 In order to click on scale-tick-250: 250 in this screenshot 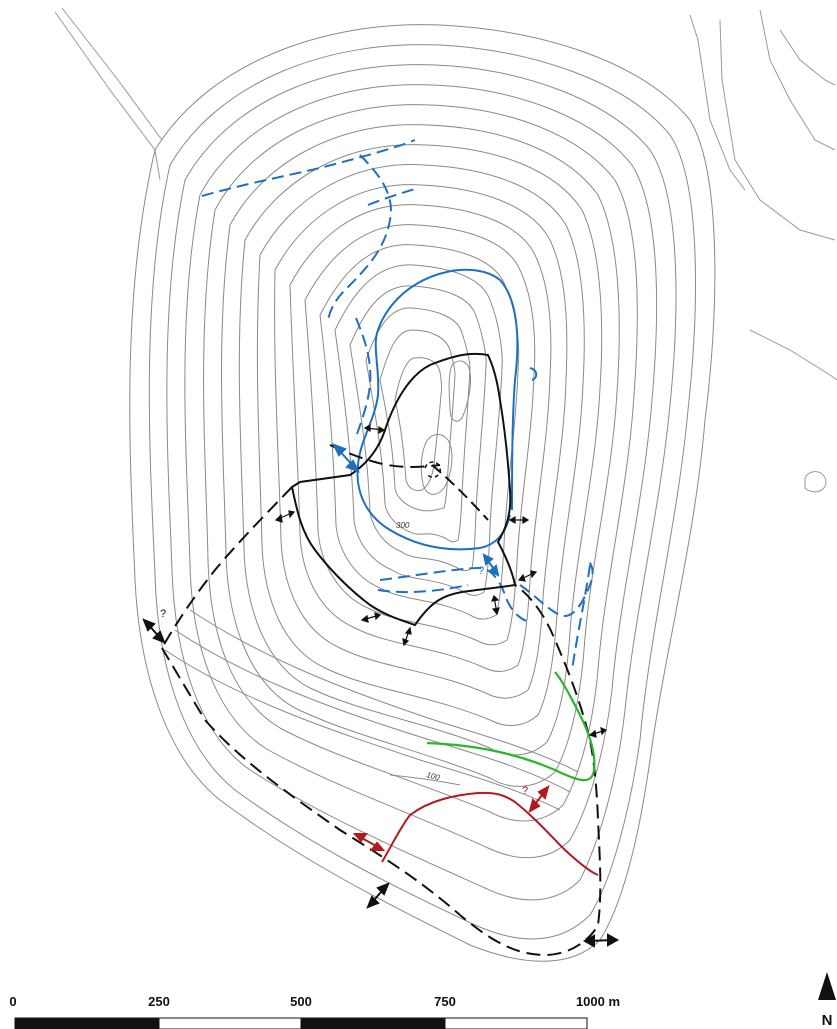, I will do `click(159, 1001)`.